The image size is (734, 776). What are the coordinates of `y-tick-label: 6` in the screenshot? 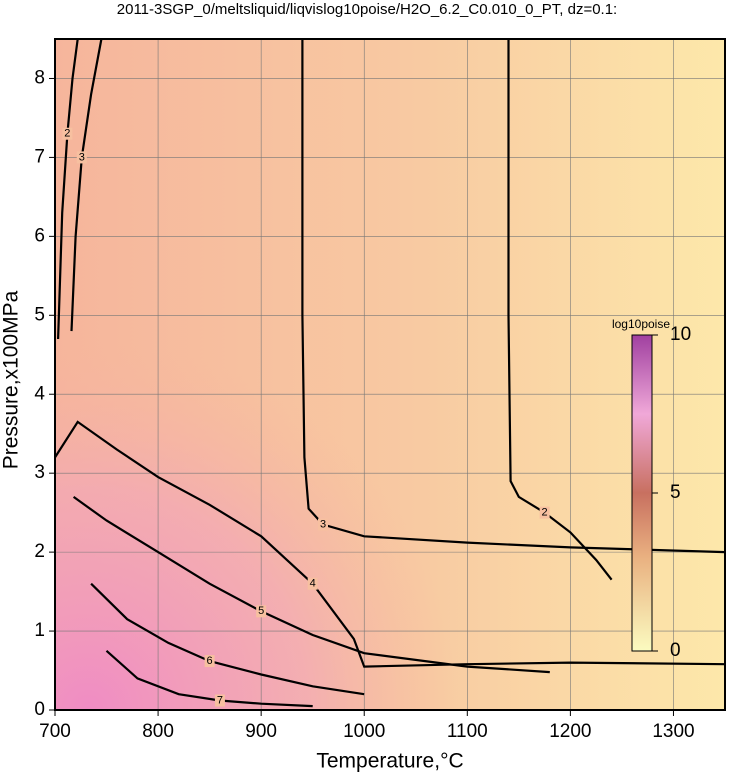 It's located at (39, 235).